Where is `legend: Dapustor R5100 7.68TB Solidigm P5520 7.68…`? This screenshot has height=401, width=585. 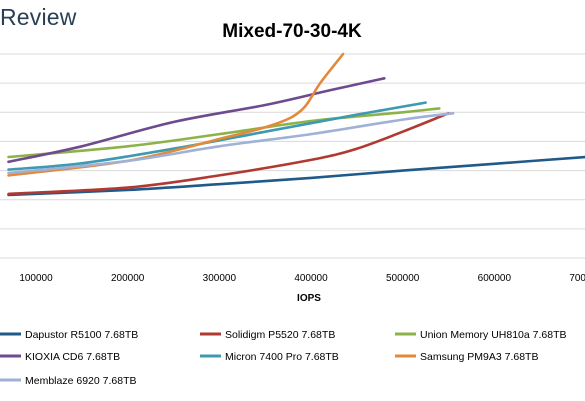 legend: Dapustor R5100 7.68TB Solidigm P5520 7.68… is located at coordinates (283, 358).